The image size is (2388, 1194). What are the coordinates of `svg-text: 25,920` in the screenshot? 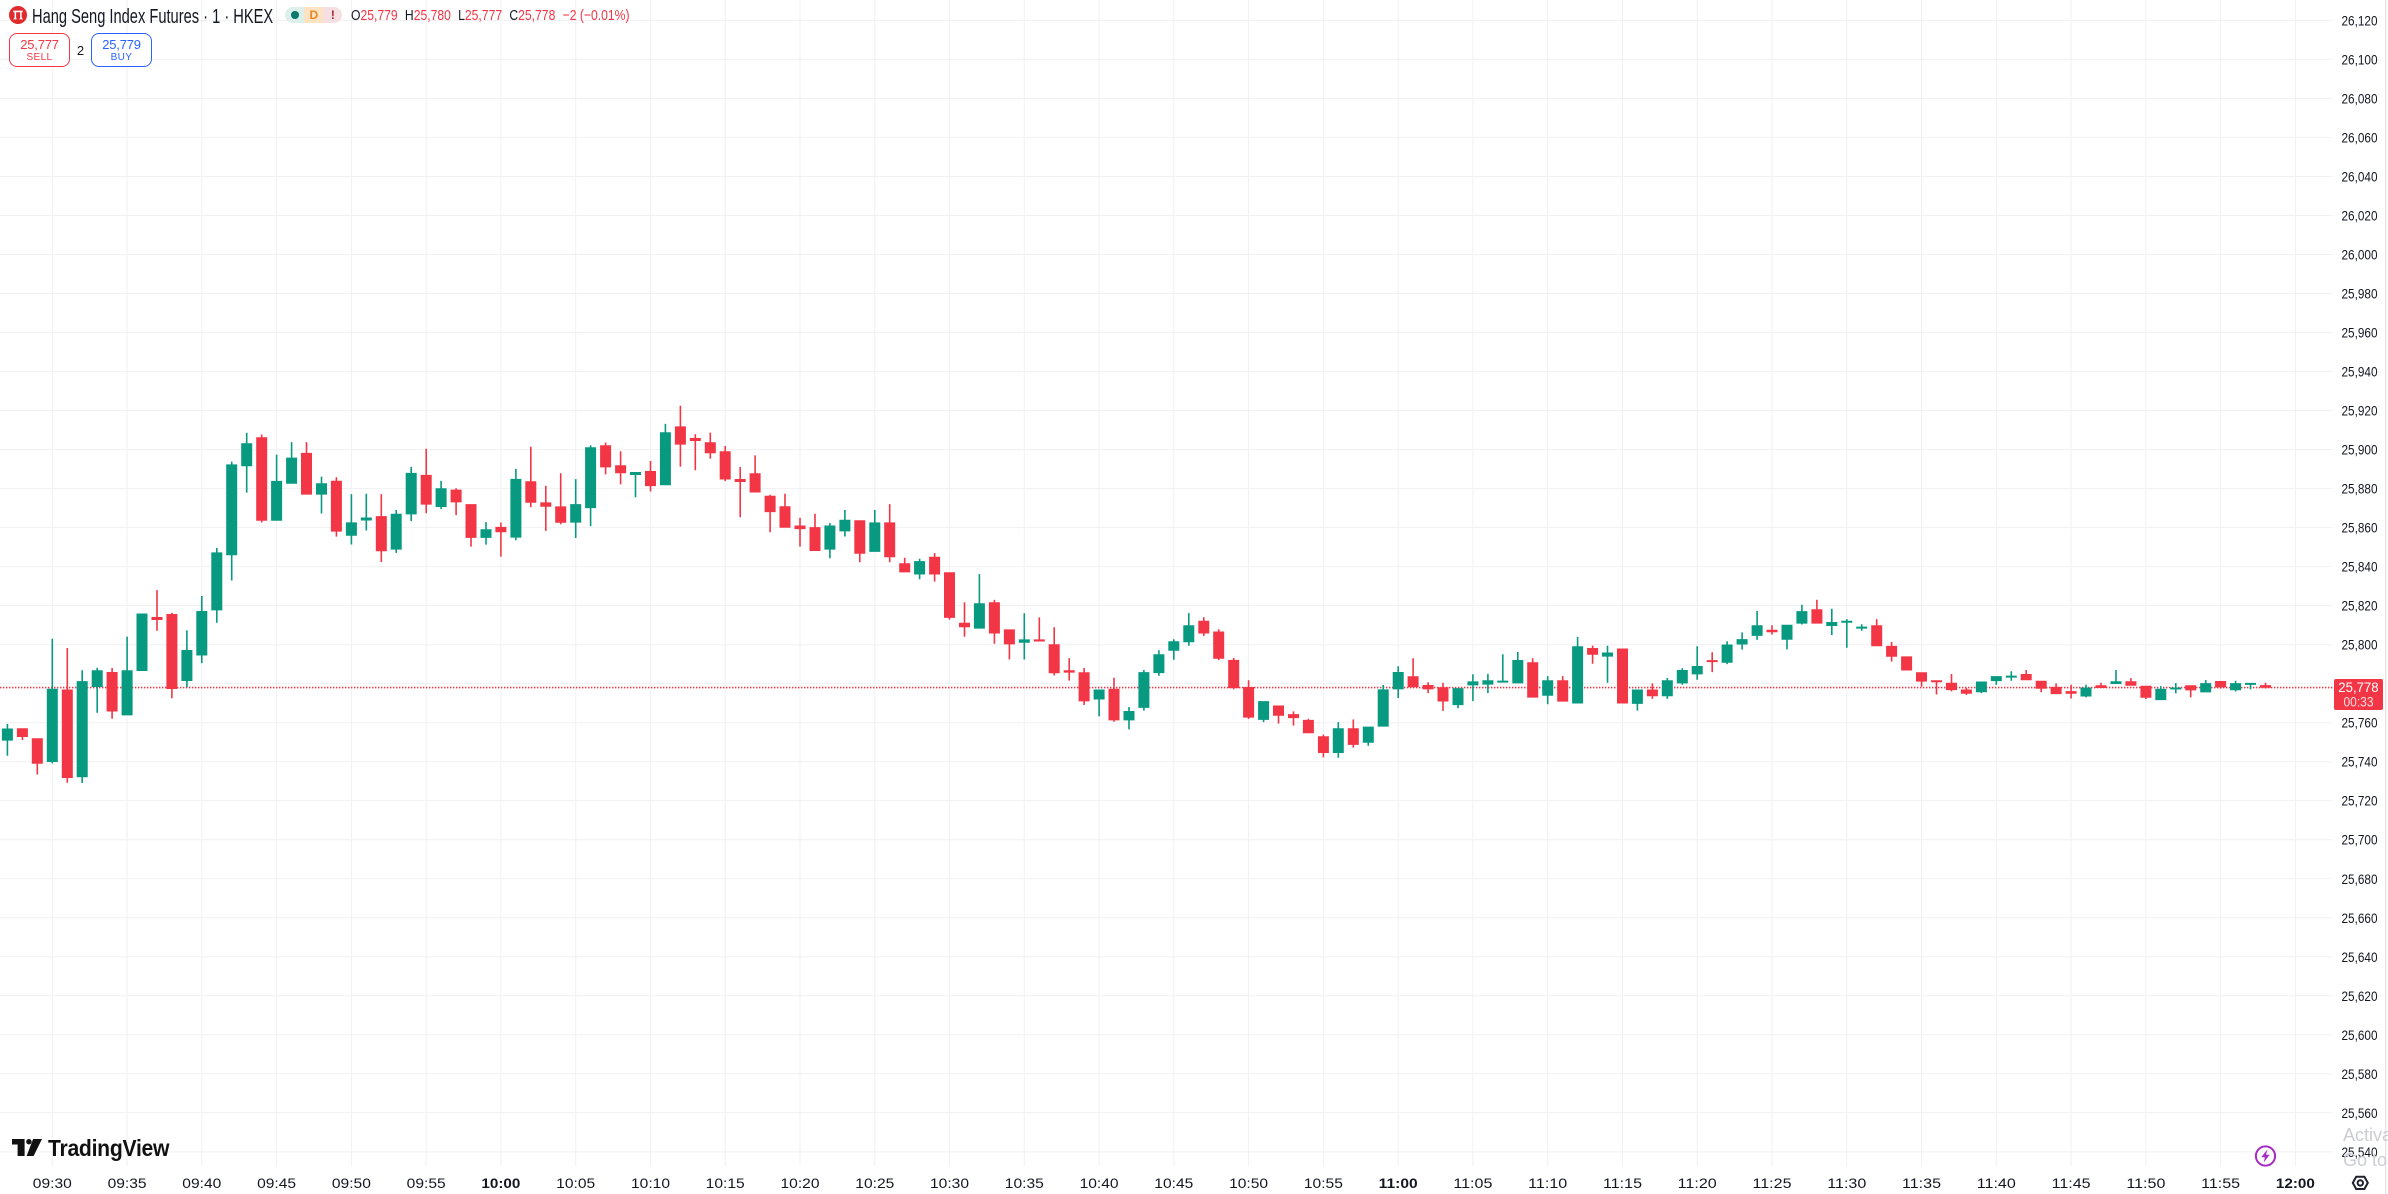 It's located at (2360, 411).